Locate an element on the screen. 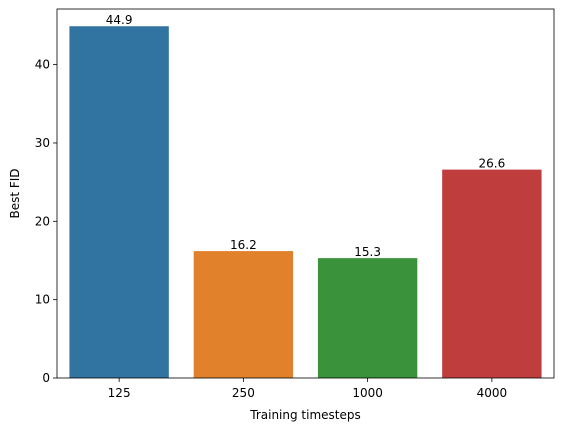  y-axis-label: Best FID is located at coordinates (15, 193).